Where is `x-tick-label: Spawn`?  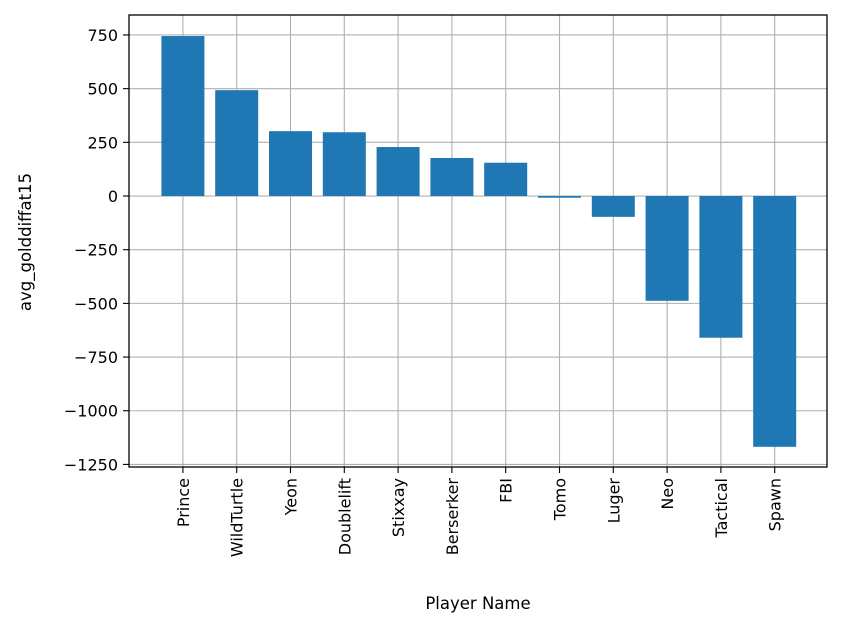
x-tick-label: Spawn is located at coordinates (775, 504).